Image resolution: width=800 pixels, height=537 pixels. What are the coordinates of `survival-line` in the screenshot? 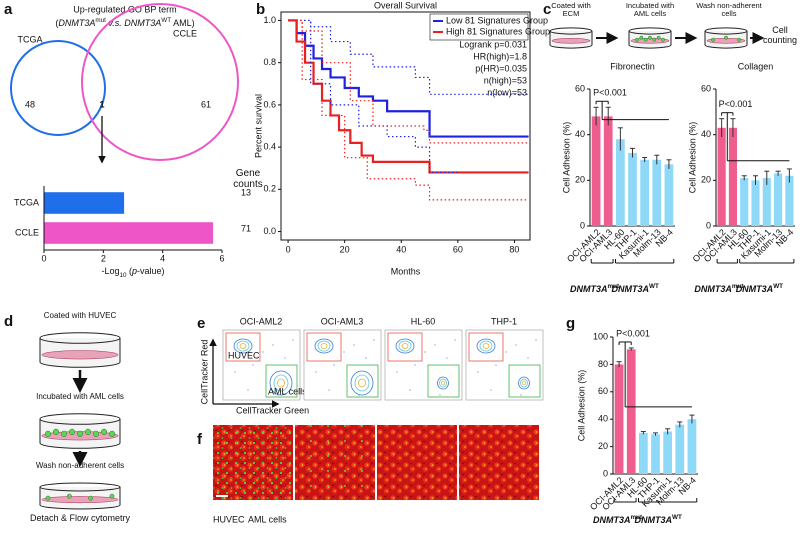 It's located at (408, 96).